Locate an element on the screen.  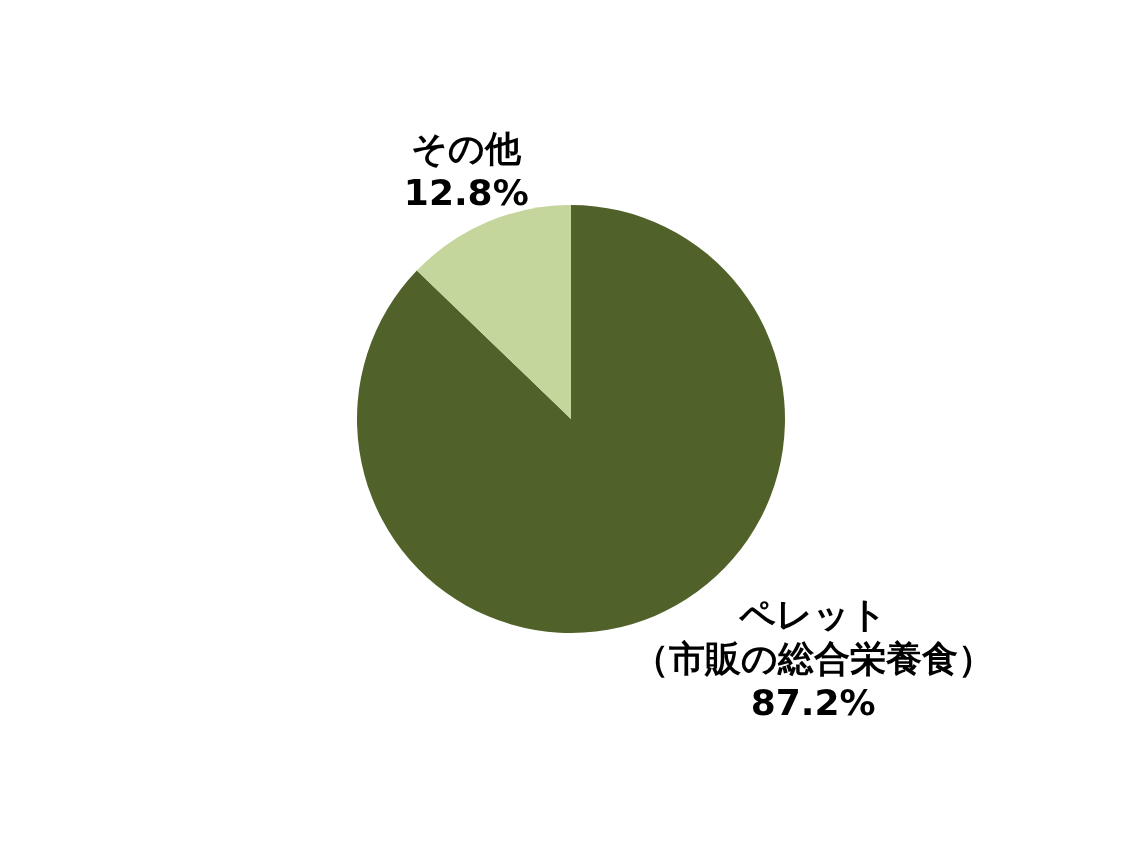
pie-slice is located at coordinates (493, 312).